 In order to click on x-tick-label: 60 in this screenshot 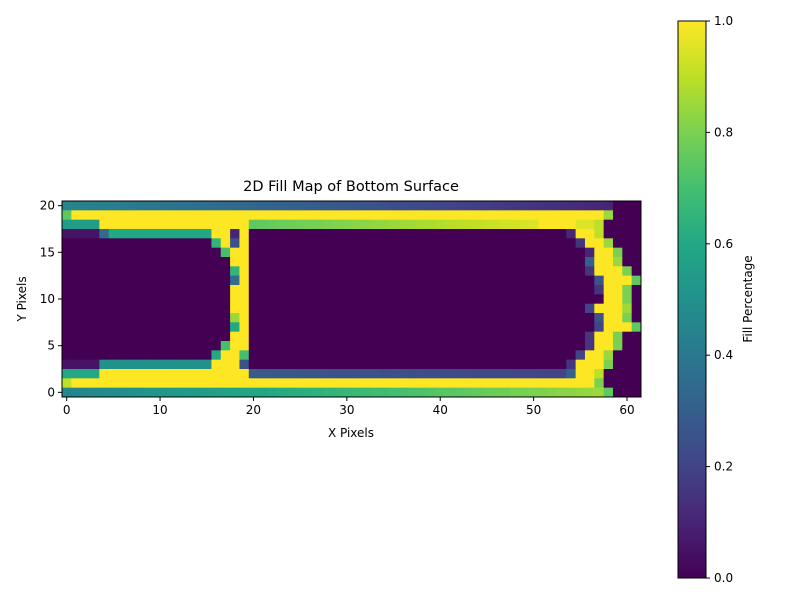, I will do `click(626, 410)`.